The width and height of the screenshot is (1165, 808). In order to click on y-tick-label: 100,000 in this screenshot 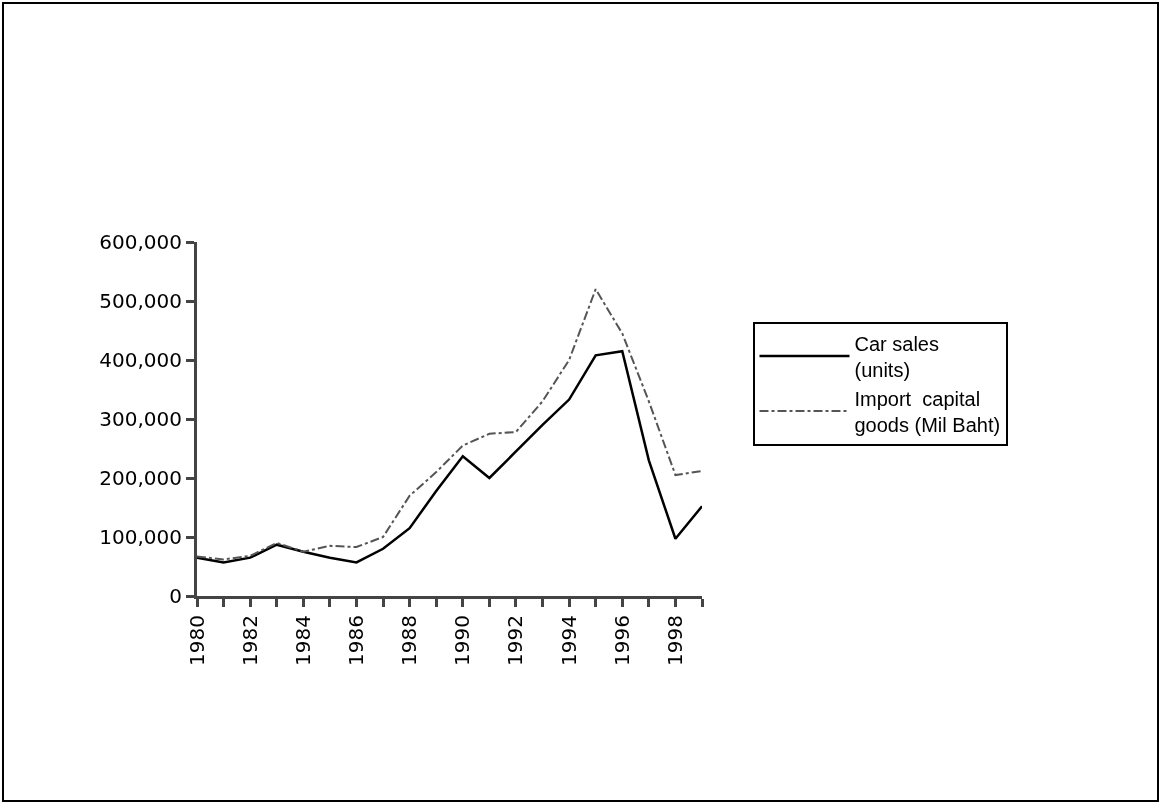, I will do `click(140, 537)`.